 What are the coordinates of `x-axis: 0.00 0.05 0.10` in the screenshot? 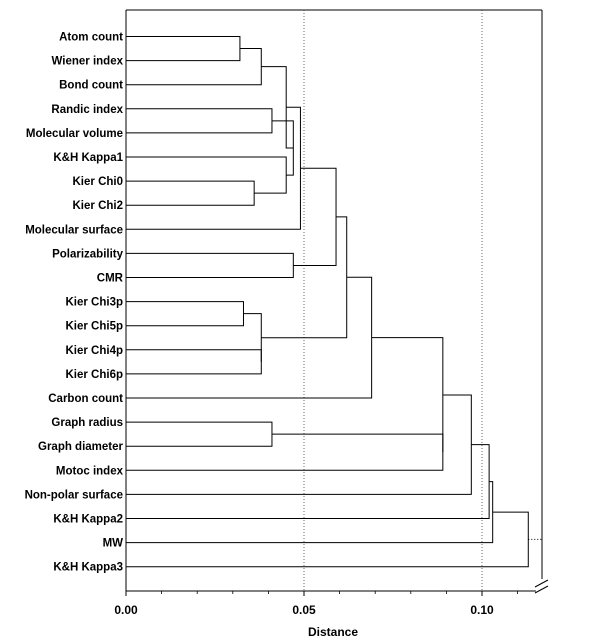 It's located at (315, 604).